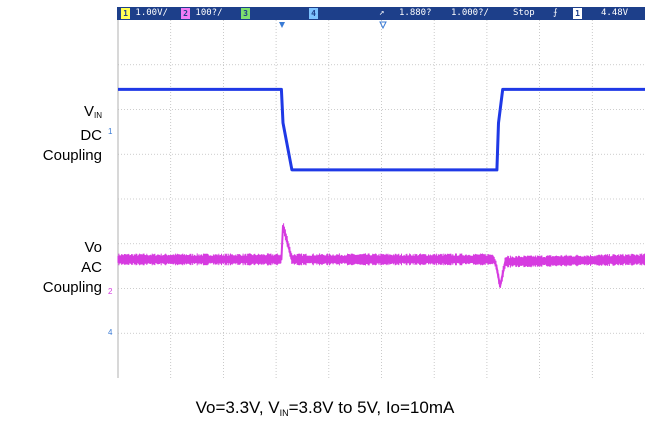 The width and height of the screenshot is (650, 431). What do you see at coordinates (282, 25) in the screenshot?
I see `trigger-position-marker` at bounding box center [282, 25].